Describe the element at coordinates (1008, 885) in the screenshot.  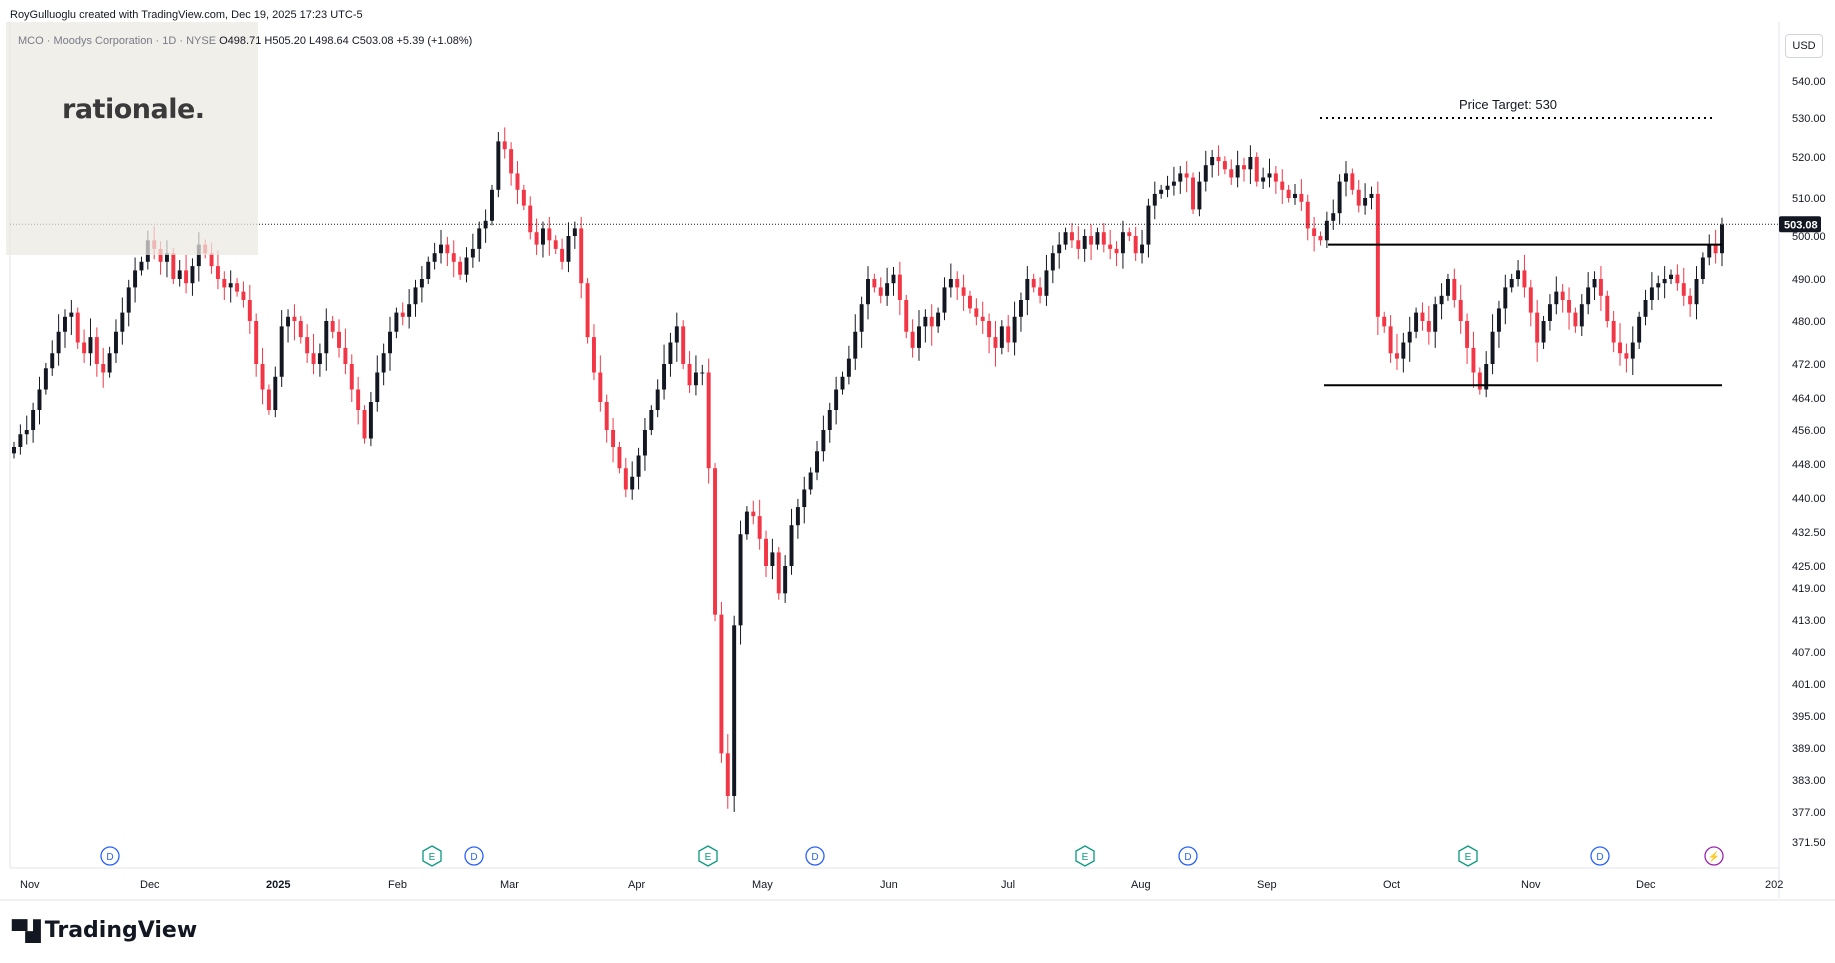
I see `x-tick-label: Jul` at that location.